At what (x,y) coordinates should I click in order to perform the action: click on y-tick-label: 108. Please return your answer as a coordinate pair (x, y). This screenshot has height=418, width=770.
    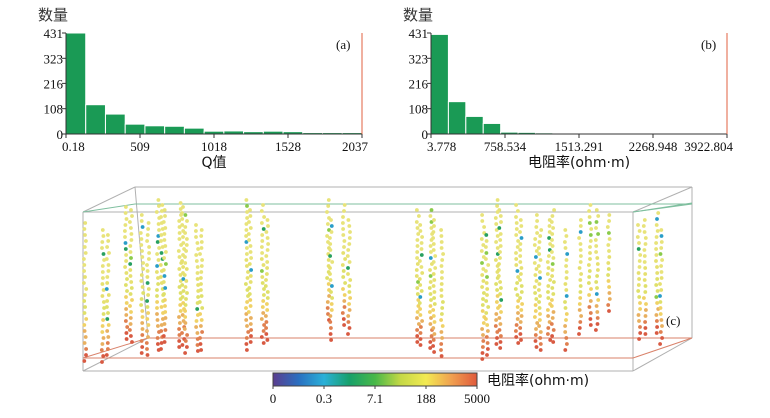
    Looking at the image, I should click on (419, 109).